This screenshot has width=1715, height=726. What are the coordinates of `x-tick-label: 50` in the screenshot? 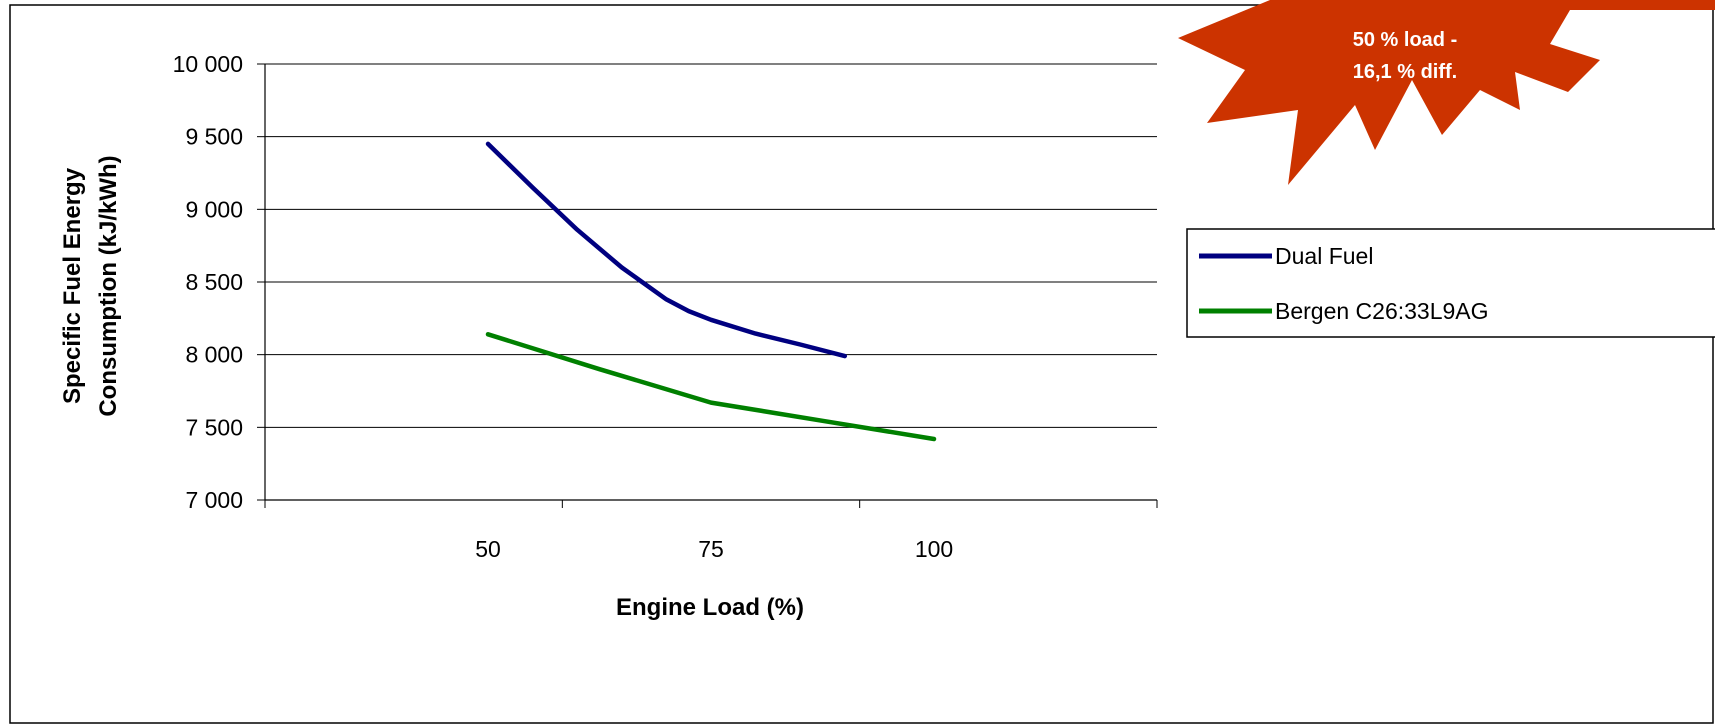 It's located at (488, 549).